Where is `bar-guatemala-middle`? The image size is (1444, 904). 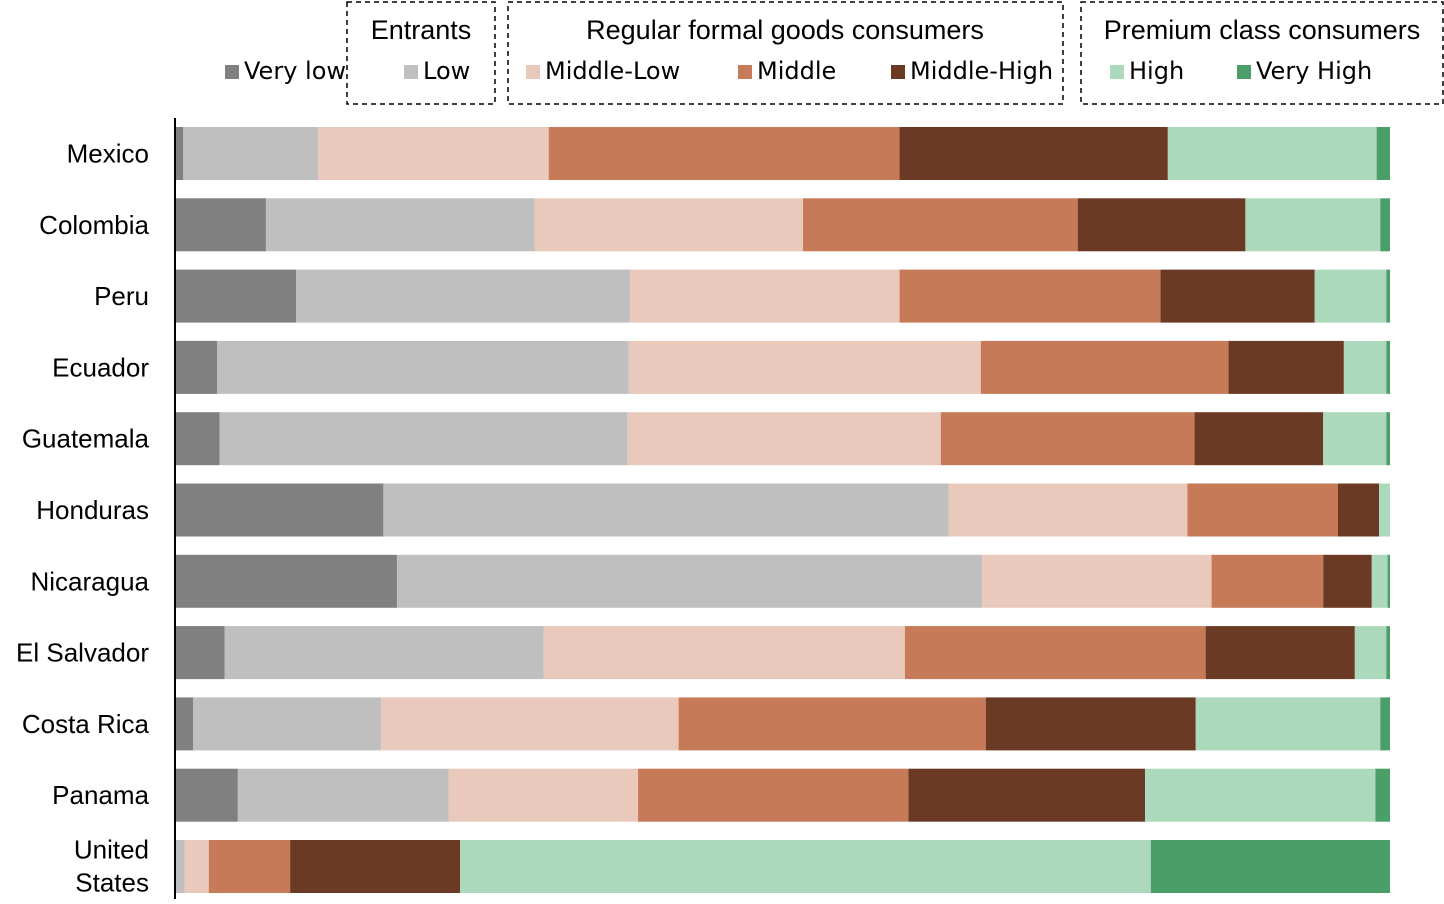 bar-guatemala-middle is located at coordinates (1067, 439).